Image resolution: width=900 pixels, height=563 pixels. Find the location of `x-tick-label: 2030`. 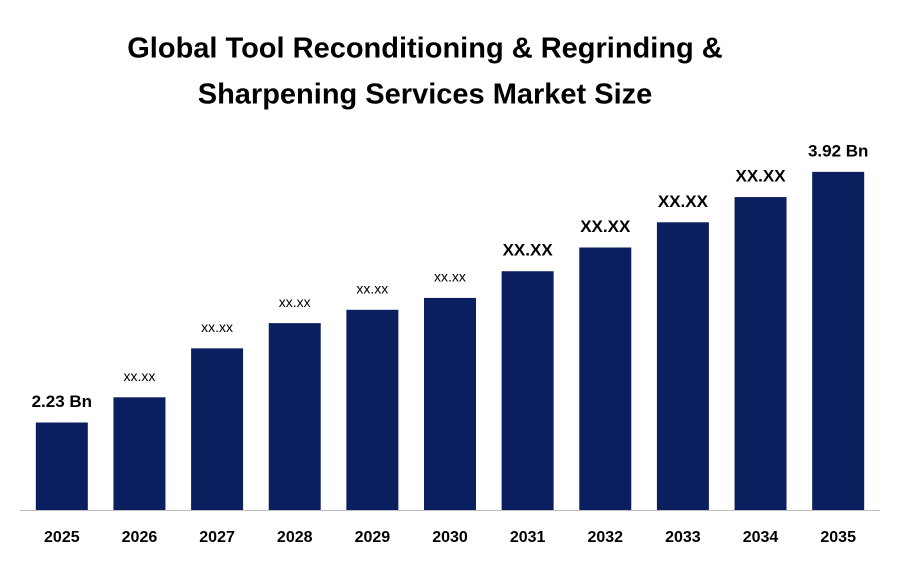

x-tick-label: 2030 is located at coordinates (450, 537).